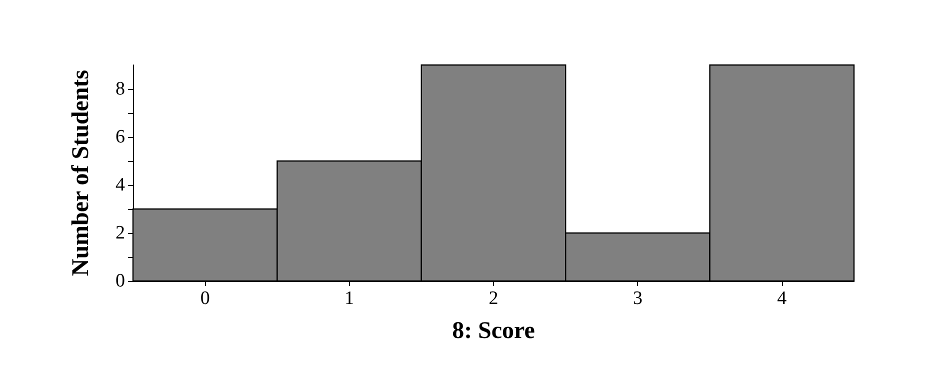 The image size is (928, 390). What do you see at coordinates (349, 298) in the screenshot?
I see `x-tick-label: 1` at bounding box center [349, 298].